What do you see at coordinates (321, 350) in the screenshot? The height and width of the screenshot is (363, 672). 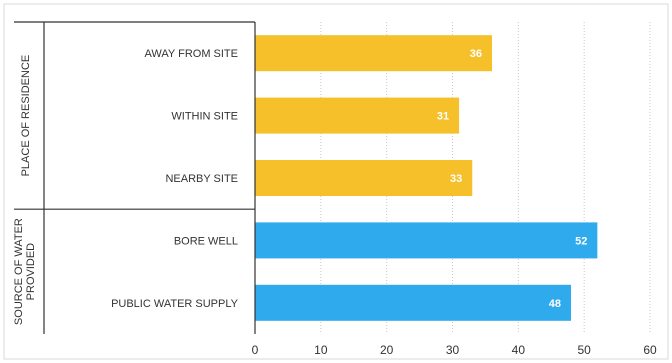 I see `x-tick-label-10: 10` at bounding box center [321, 350].